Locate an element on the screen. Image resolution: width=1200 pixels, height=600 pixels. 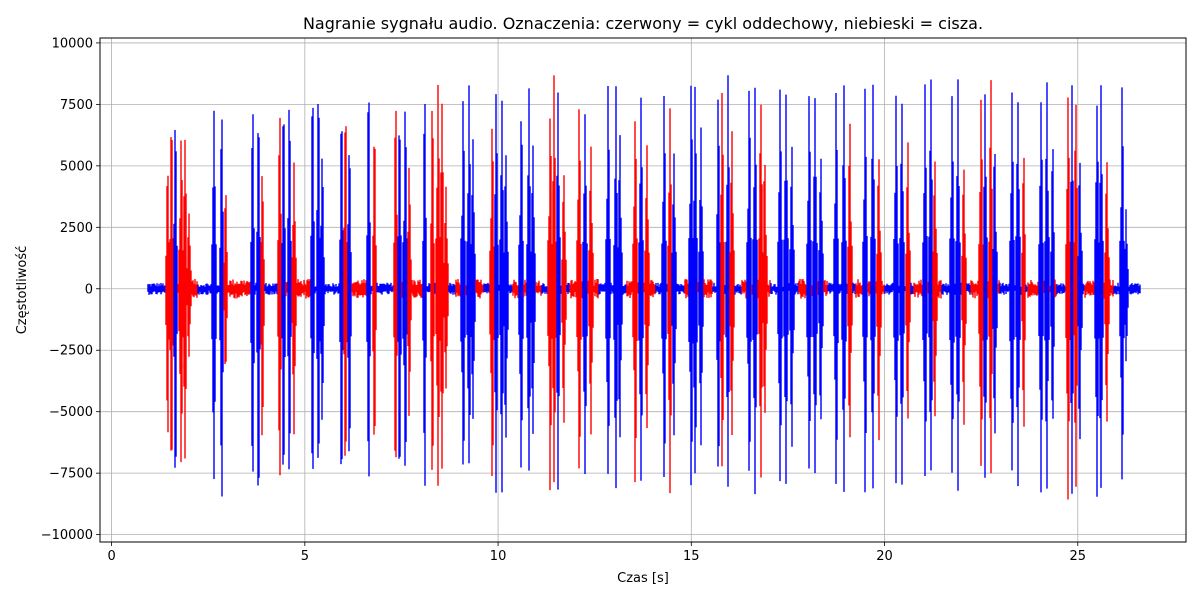
y-tick-label: 10000 is located at coordinates (72, 43).